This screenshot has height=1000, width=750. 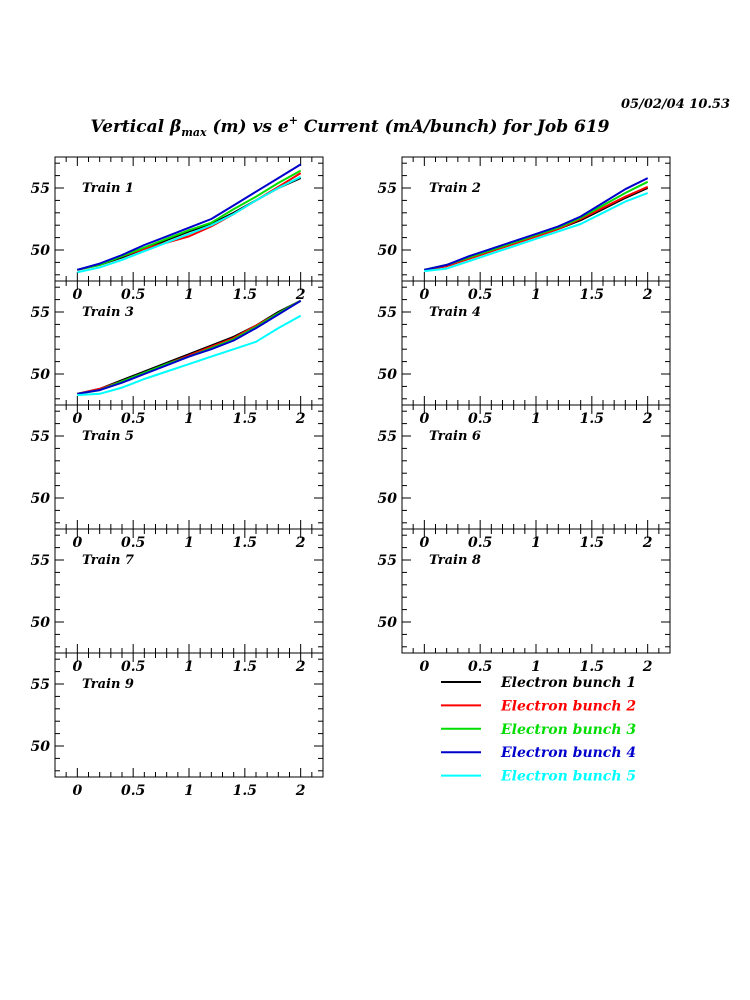 What do you see at coordinates (455, 188) in the screenshot?
I see `train-label: Train 2` at bounding box center [455, 188].